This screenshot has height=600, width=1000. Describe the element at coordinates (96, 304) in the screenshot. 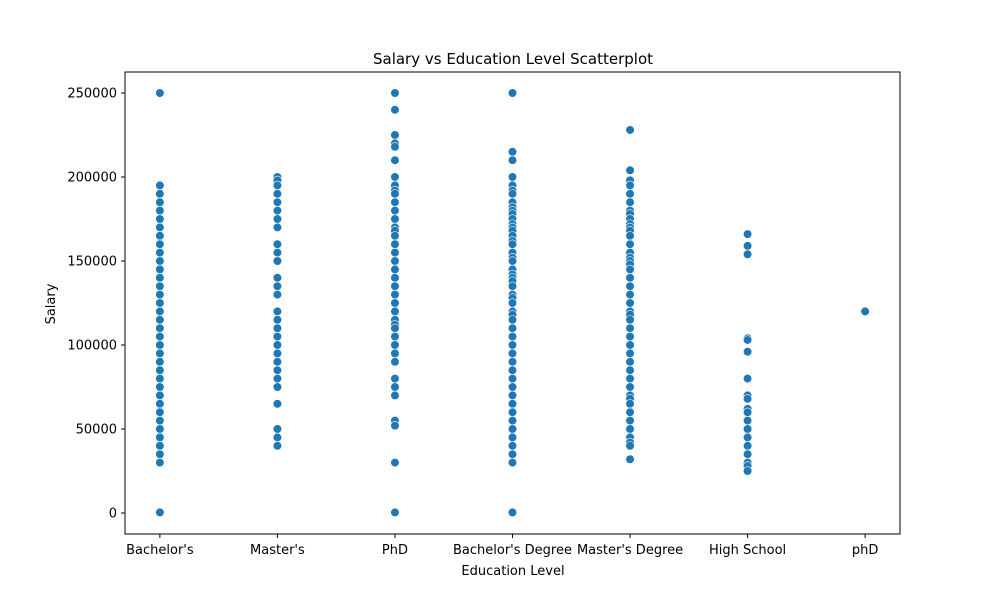

I see `y-axis: 0 50000 100000 150000 200000 250000` at that location.